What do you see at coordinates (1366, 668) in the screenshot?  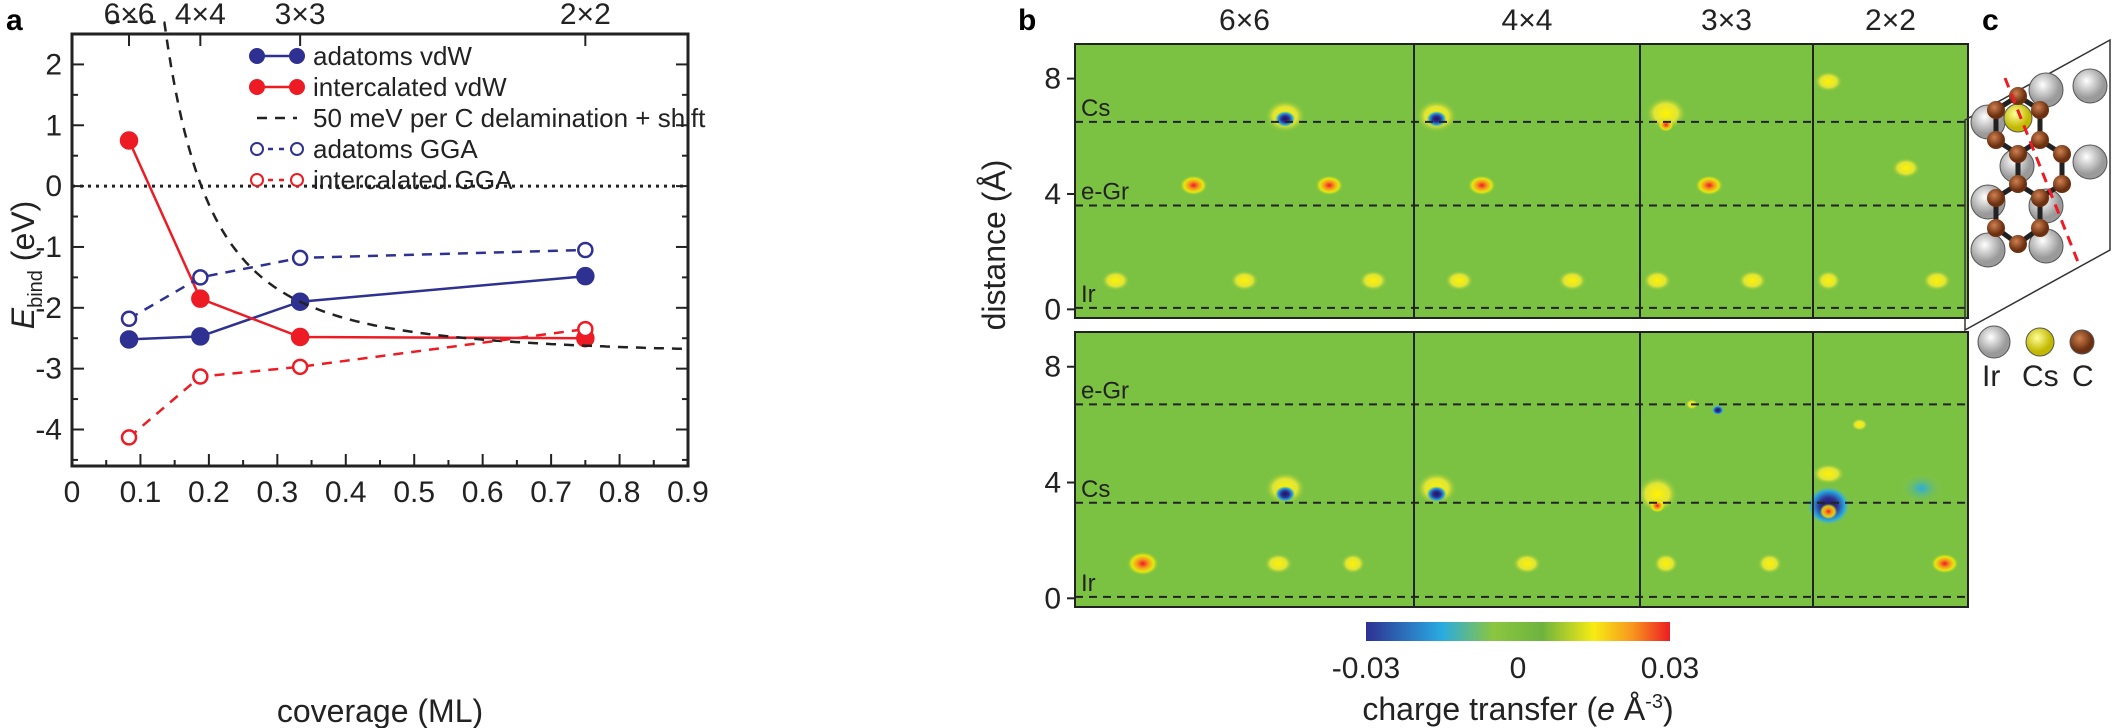 I see `colorbar-tick-label: -0.03` at bounding box center [1366, 668].